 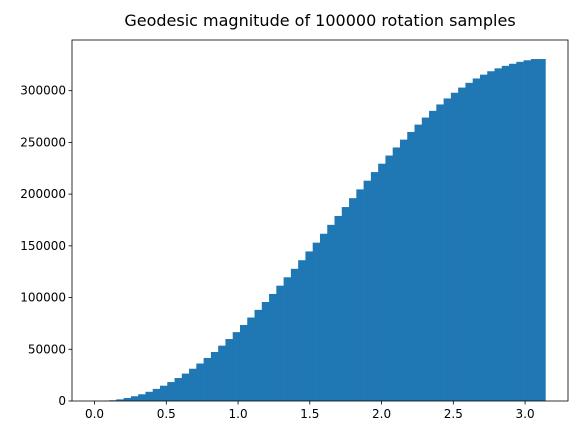 I want to click on x-tick-label: 2.5, so click(x=453, y=414).